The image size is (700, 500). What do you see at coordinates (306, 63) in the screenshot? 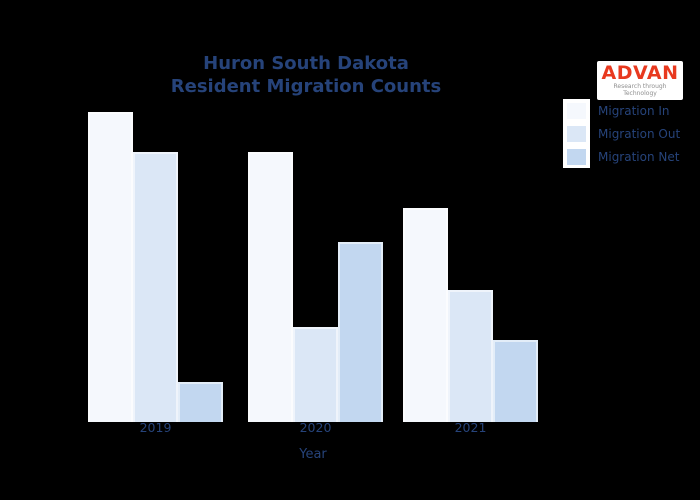
I see `chart-title-line1: Huron South Dakota` at bounding box center [306, 63].